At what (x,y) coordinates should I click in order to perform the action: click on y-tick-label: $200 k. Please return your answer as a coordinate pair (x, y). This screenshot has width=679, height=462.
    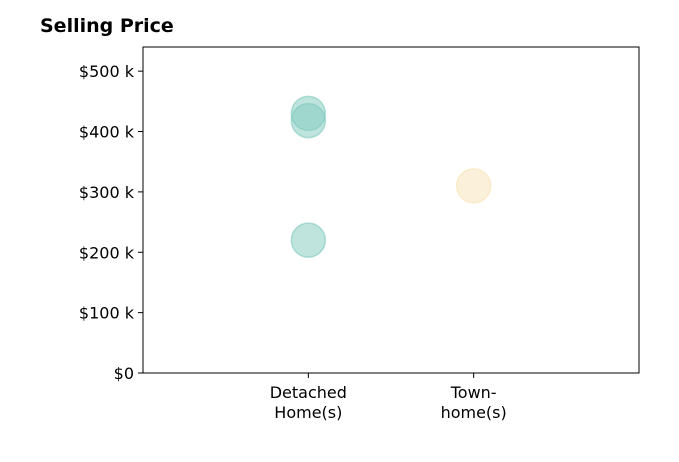
    Looking at the image, I should click on (107, 252).